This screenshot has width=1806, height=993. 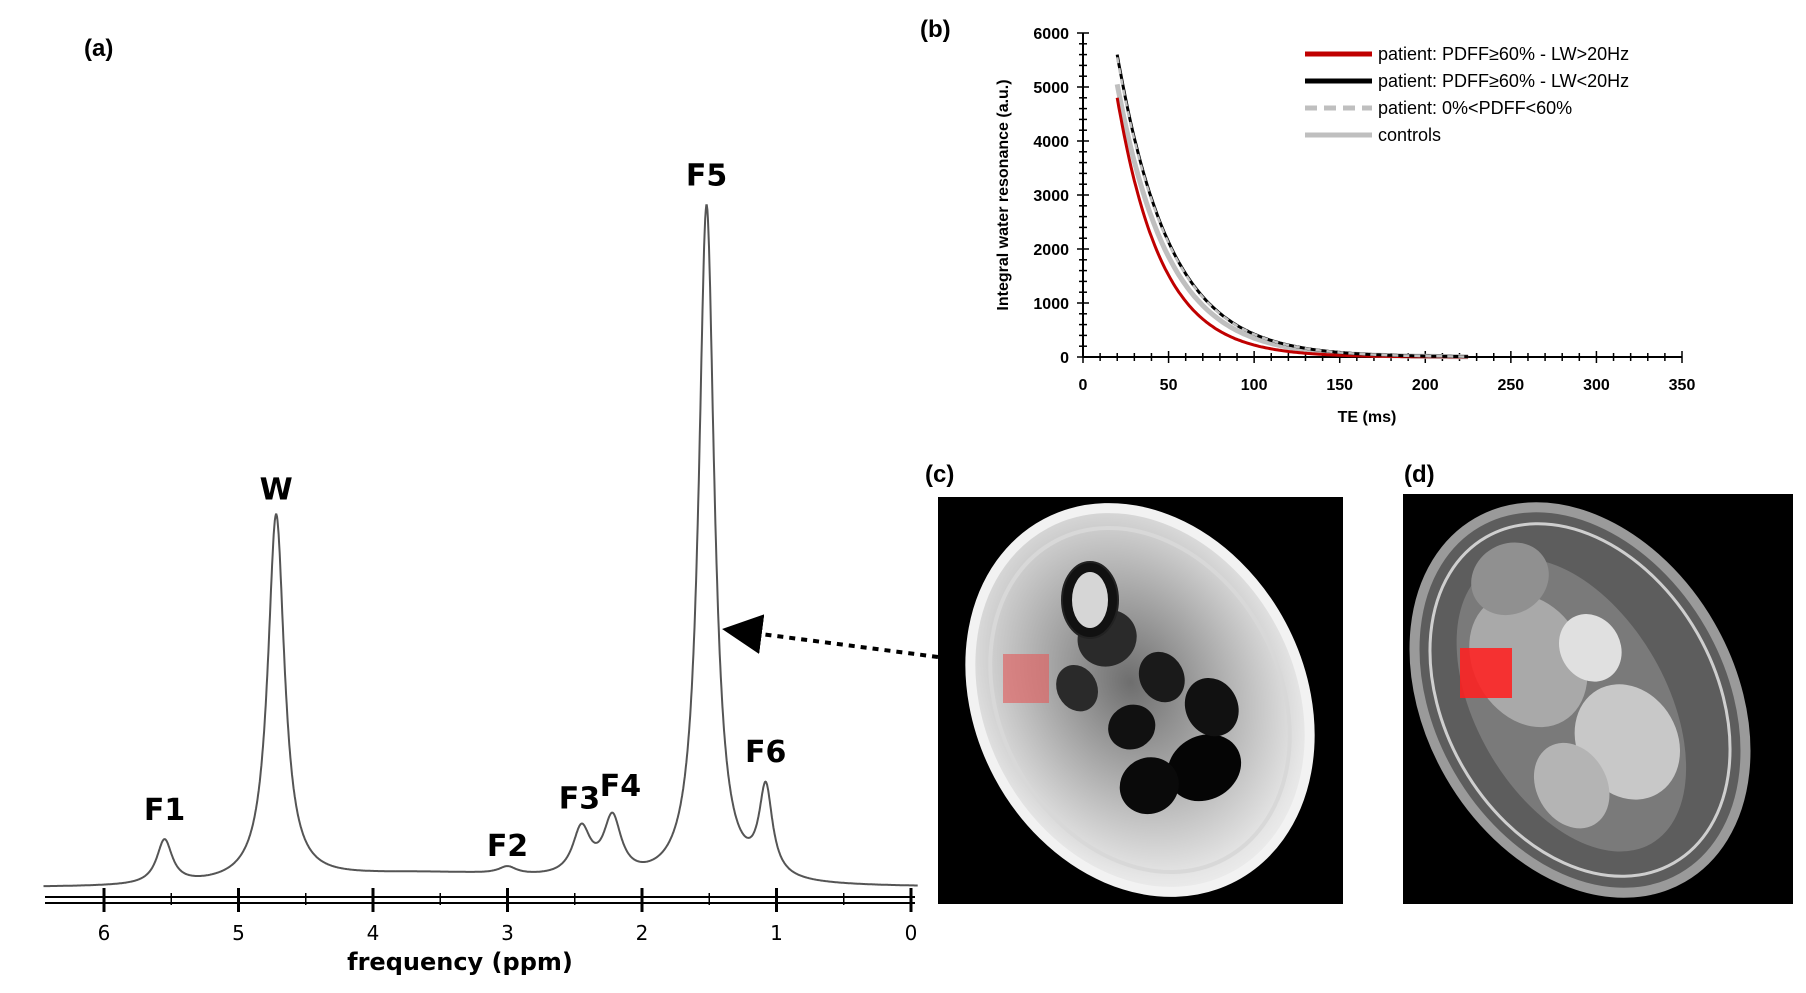 What do you see at coordinates (1503, 54) in the screenshot?
I see `legend-label-0: patient: PDFF≥60% - LW>20Hz` at bounding box center [1503, 54].